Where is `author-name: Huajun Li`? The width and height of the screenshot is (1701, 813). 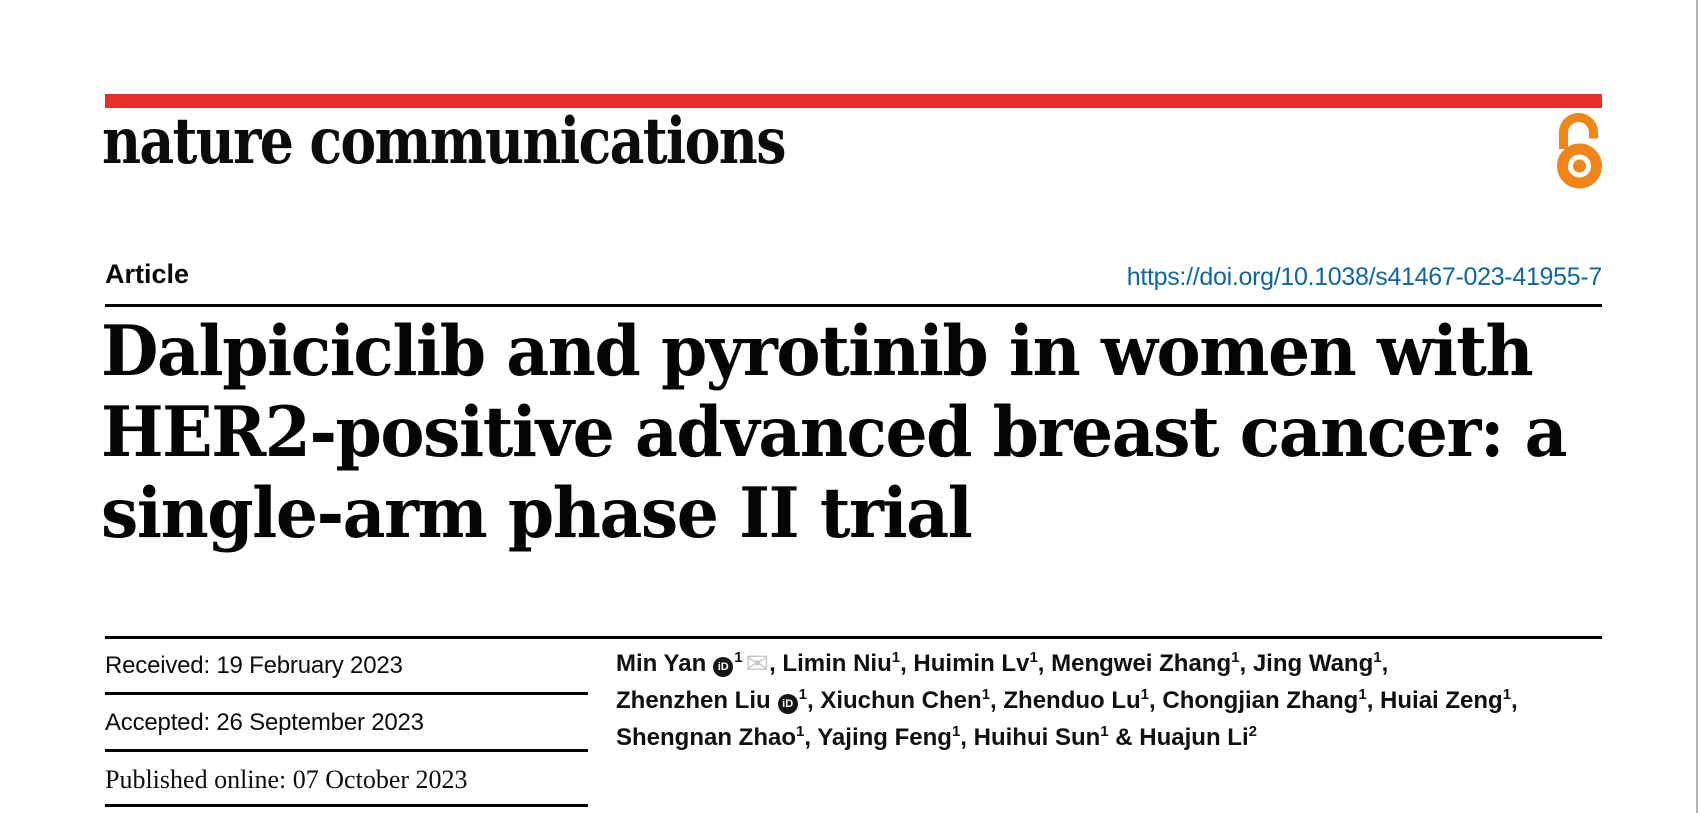 author-name: Huajun Li is located at coordinates (1194, 737).